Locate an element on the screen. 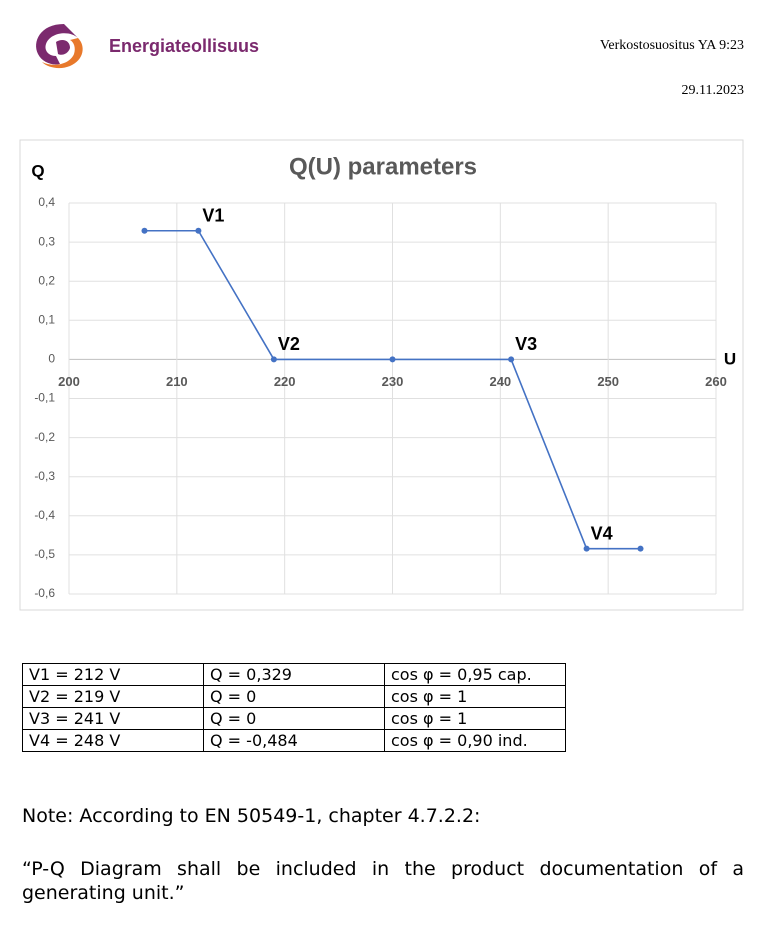  table-cell: cos φ = 0,90 ind. is located at coordinates (475, 740).